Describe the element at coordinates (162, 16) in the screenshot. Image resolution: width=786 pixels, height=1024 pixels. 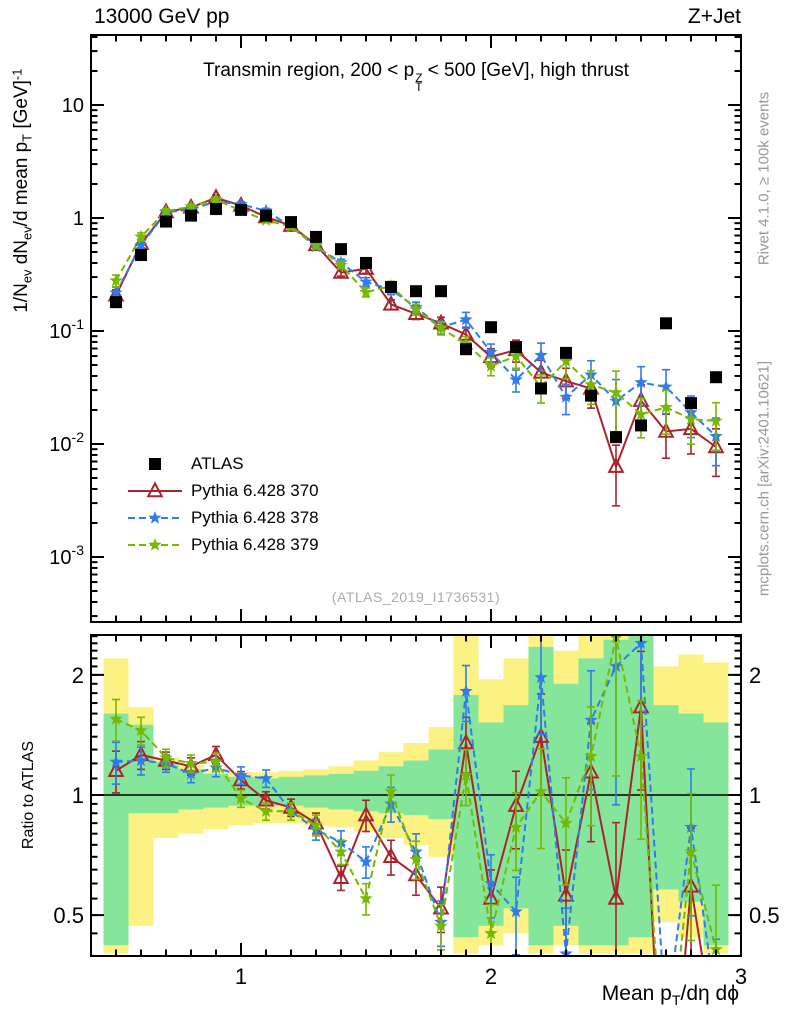
I see `beam-energy-label: 13000 GeV pp` at that location.